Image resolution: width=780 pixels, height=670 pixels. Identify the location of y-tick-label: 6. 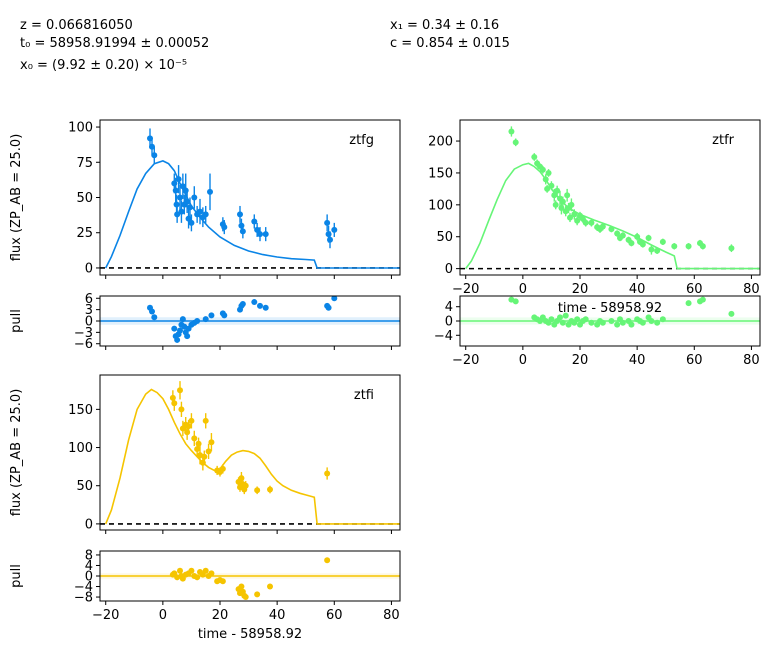
(89, 299).